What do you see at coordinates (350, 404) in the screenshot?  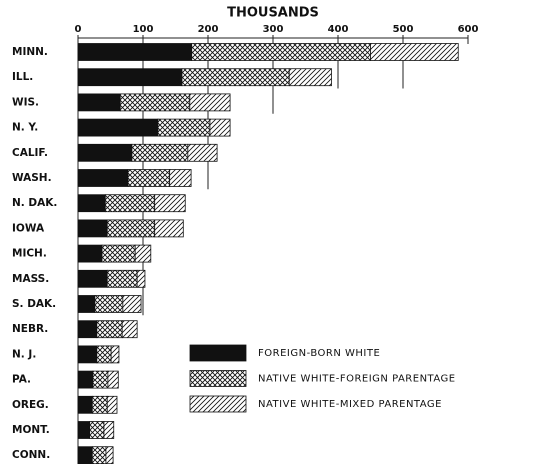 I see `legend-label: NATIVE WHITE-MIXED PARENTAGE` at bounding box center [350, 404].